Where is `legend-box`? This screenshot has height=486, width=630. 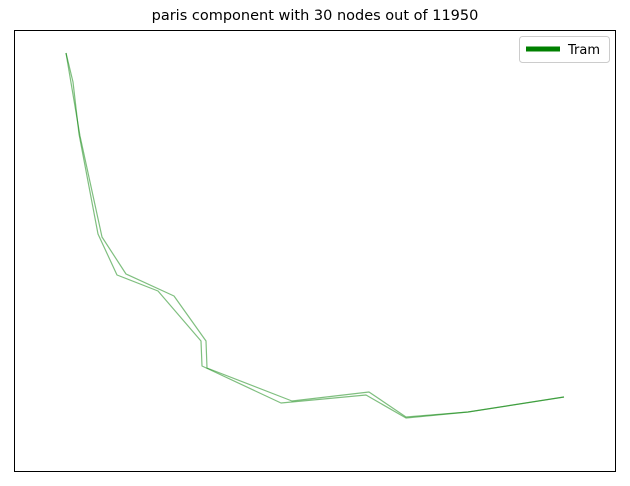
legend-box is located at coordinates (564, 49).